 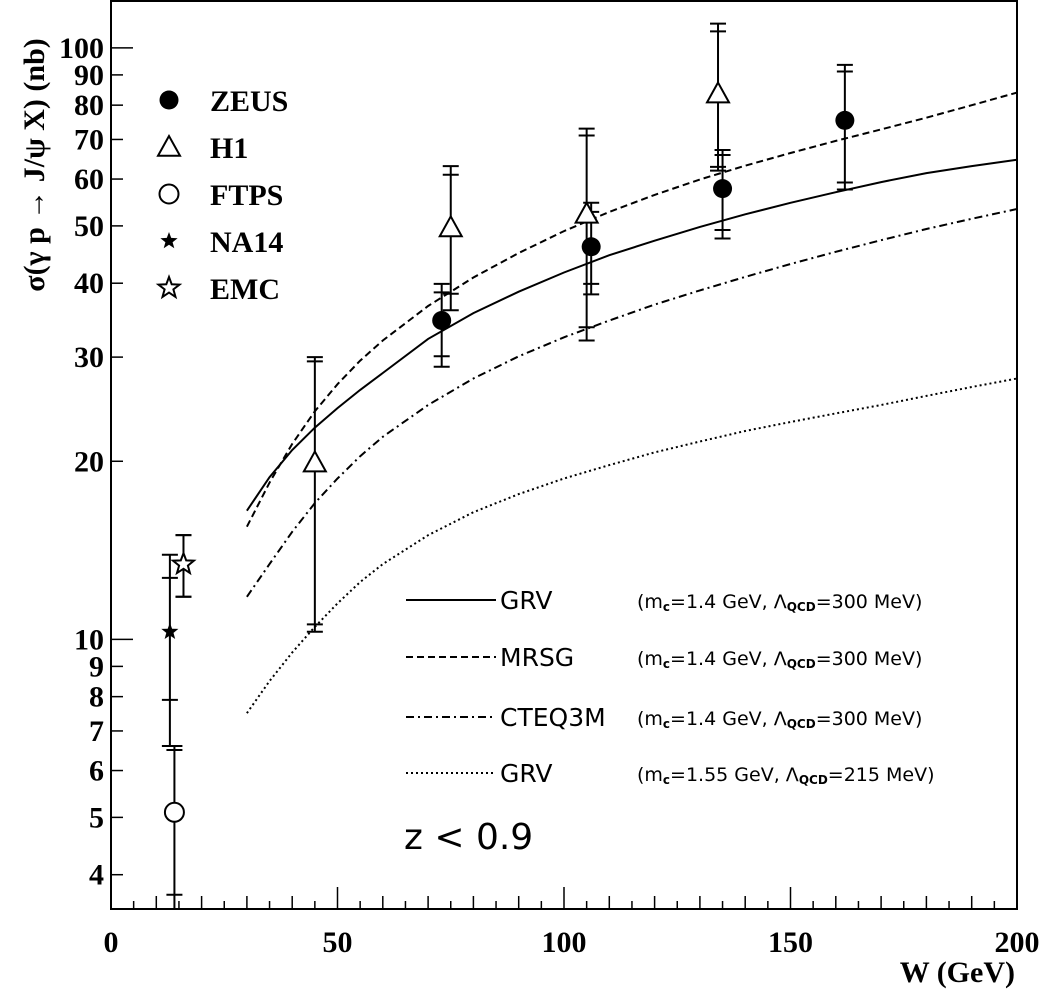 What do you see at coordinates (246, 242) in the screenshot?
I see `legend-label-na14: NA14` at bounding box center [246, 242].